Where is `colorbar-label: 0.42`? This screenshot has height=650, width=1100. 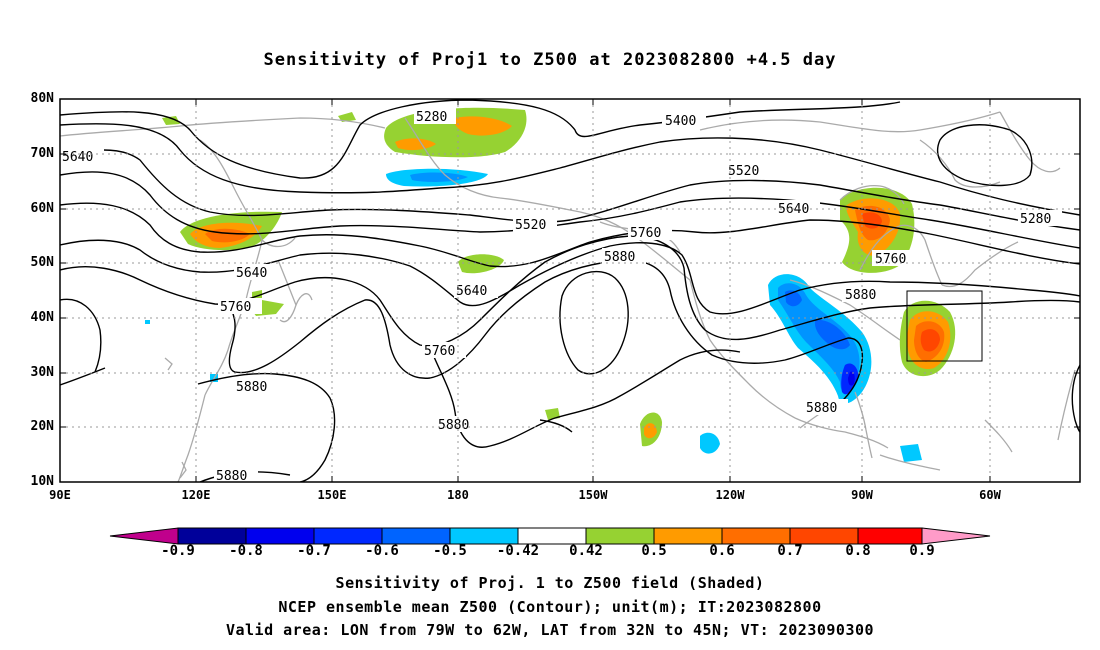 colorbar-label: 0.42 is located at coordinates (586, 551).